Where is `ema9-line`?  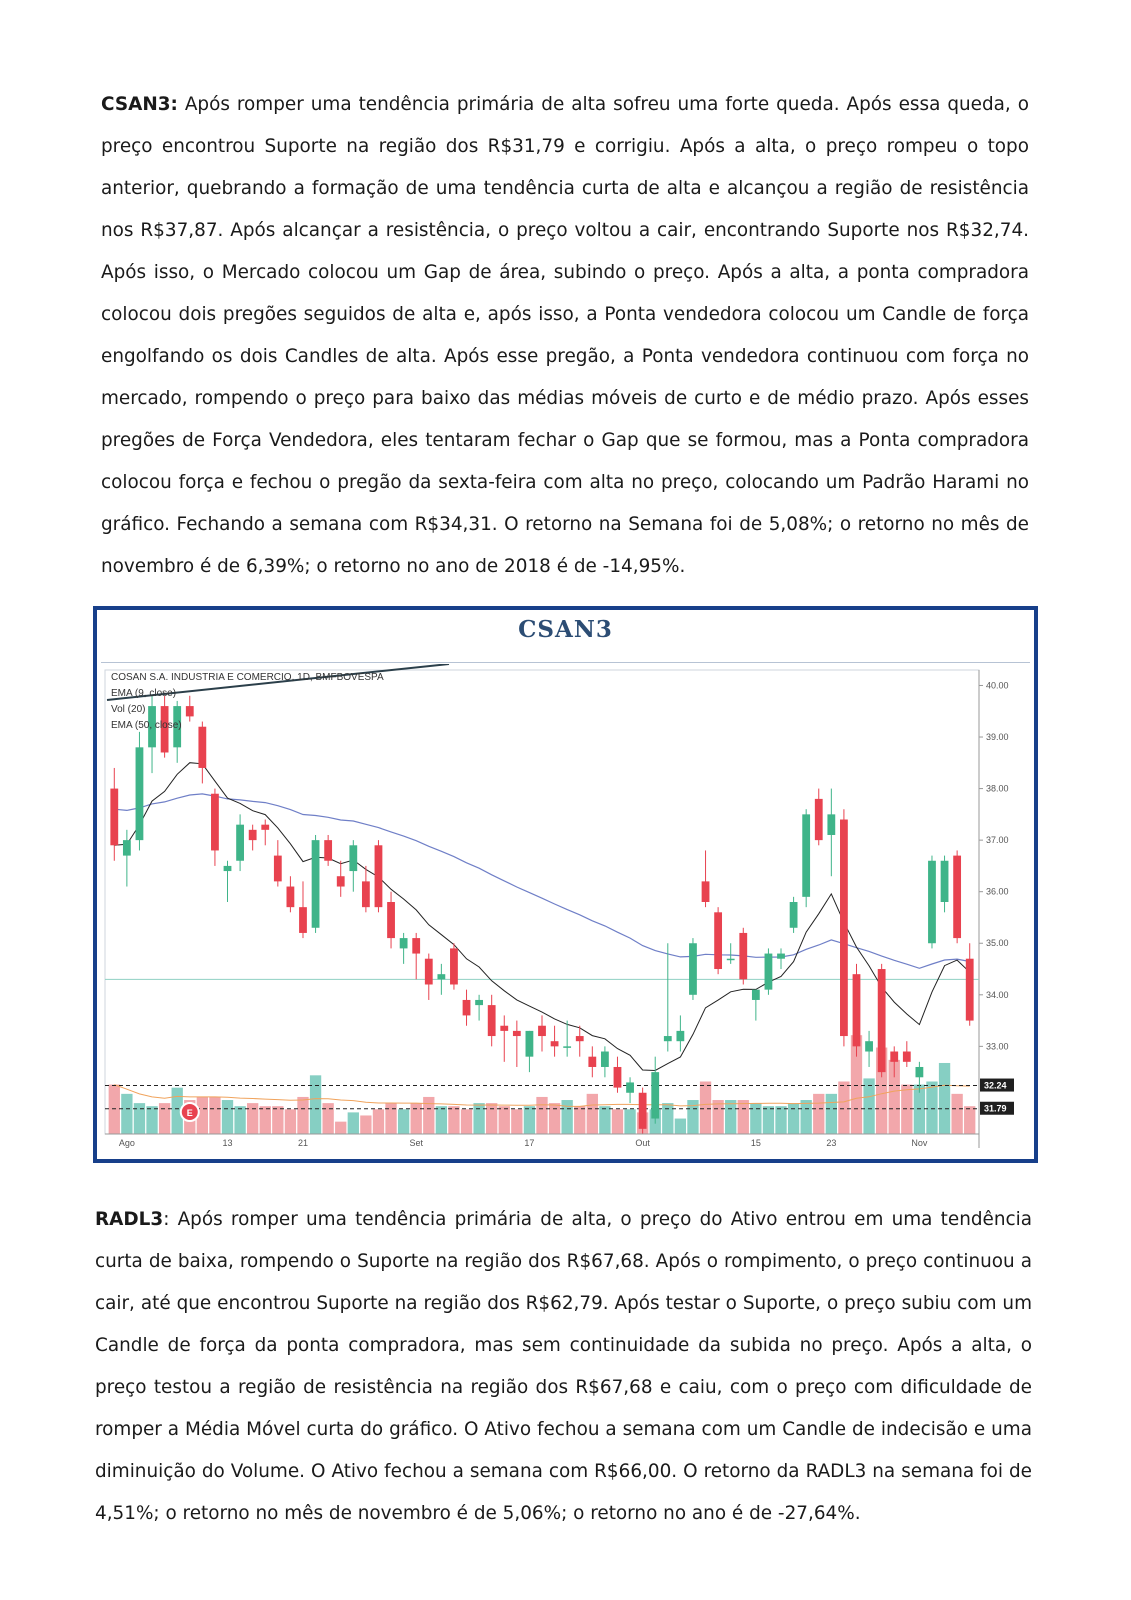 ema9-line is located at coordinates (542, 917).